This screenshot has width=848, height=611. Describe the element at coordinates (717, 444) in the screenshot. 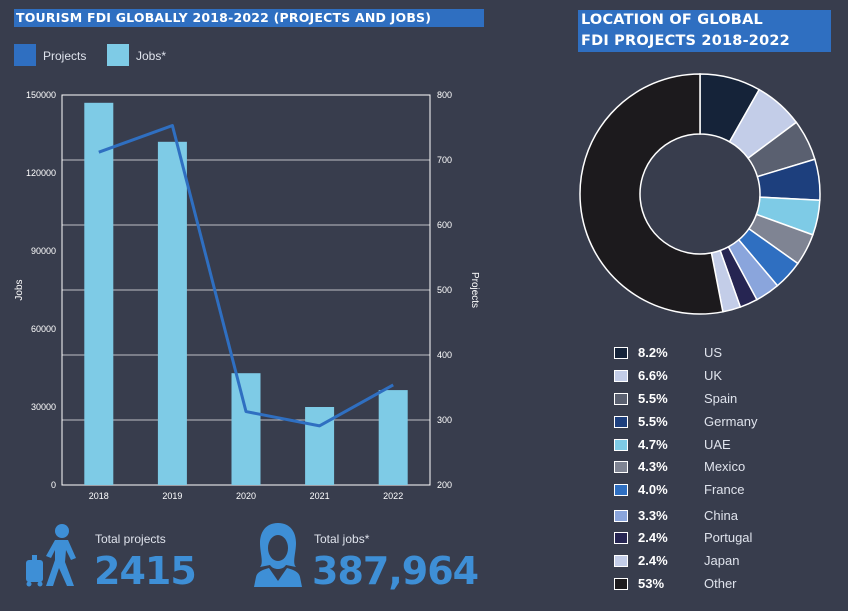

I see `pie-legend-country: UAE` at that location.